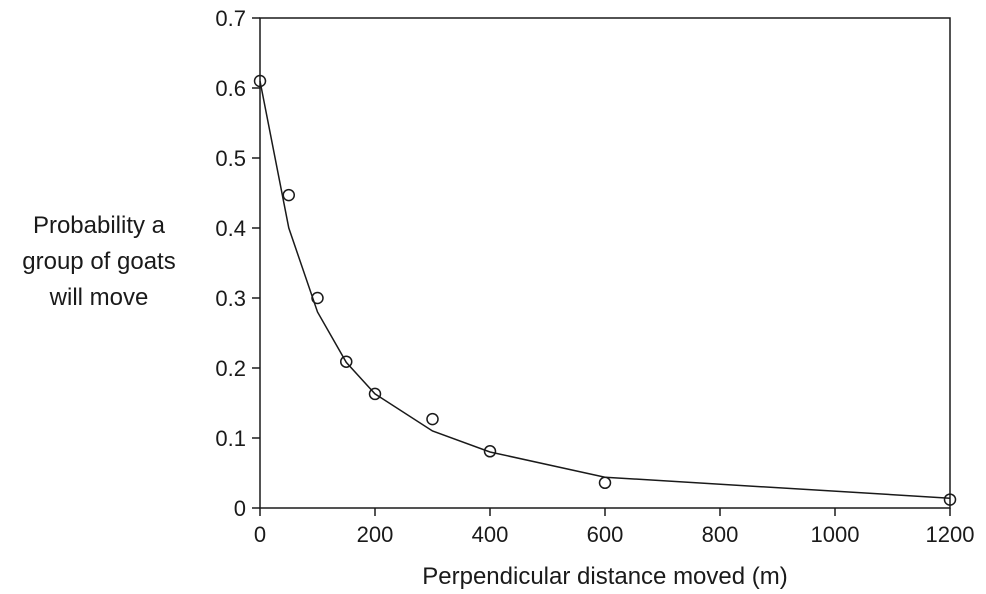 The image size is (986, 594). I want to click on y-tick-label: 0.1, so click(230, 438).